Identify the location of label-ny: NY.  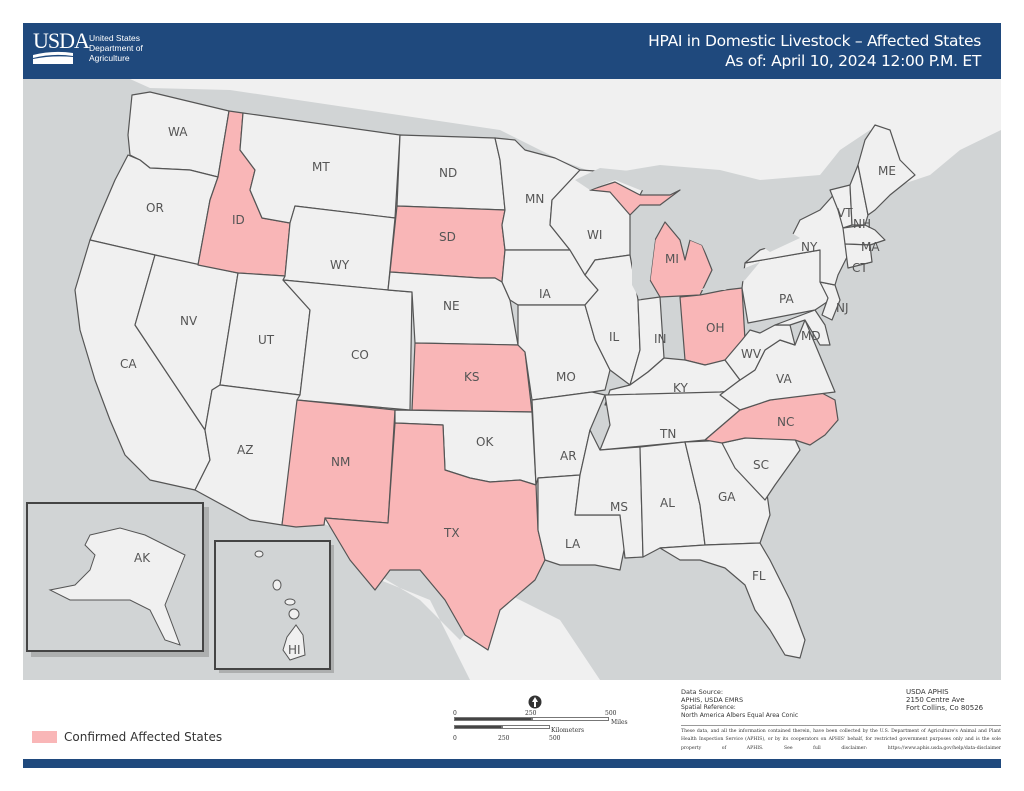
(809, 247).